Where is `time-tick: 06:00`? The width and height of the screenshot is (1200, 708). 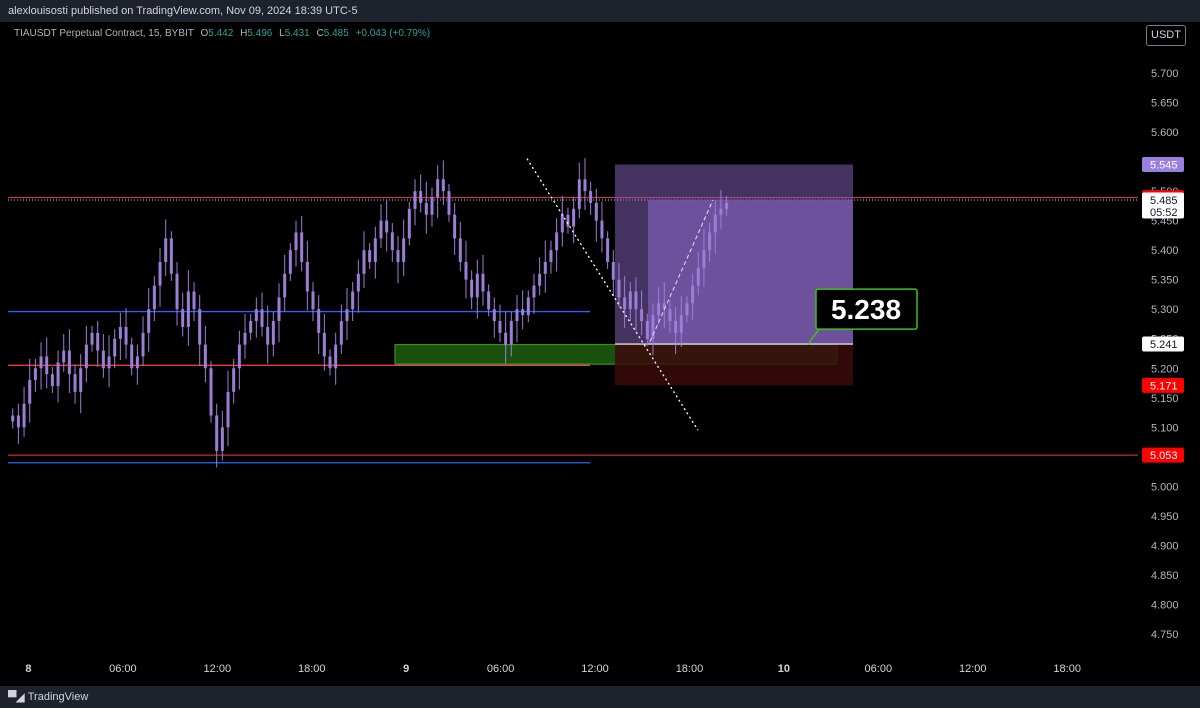
time-tick: 06:00 is located at coordinates (123, 669).